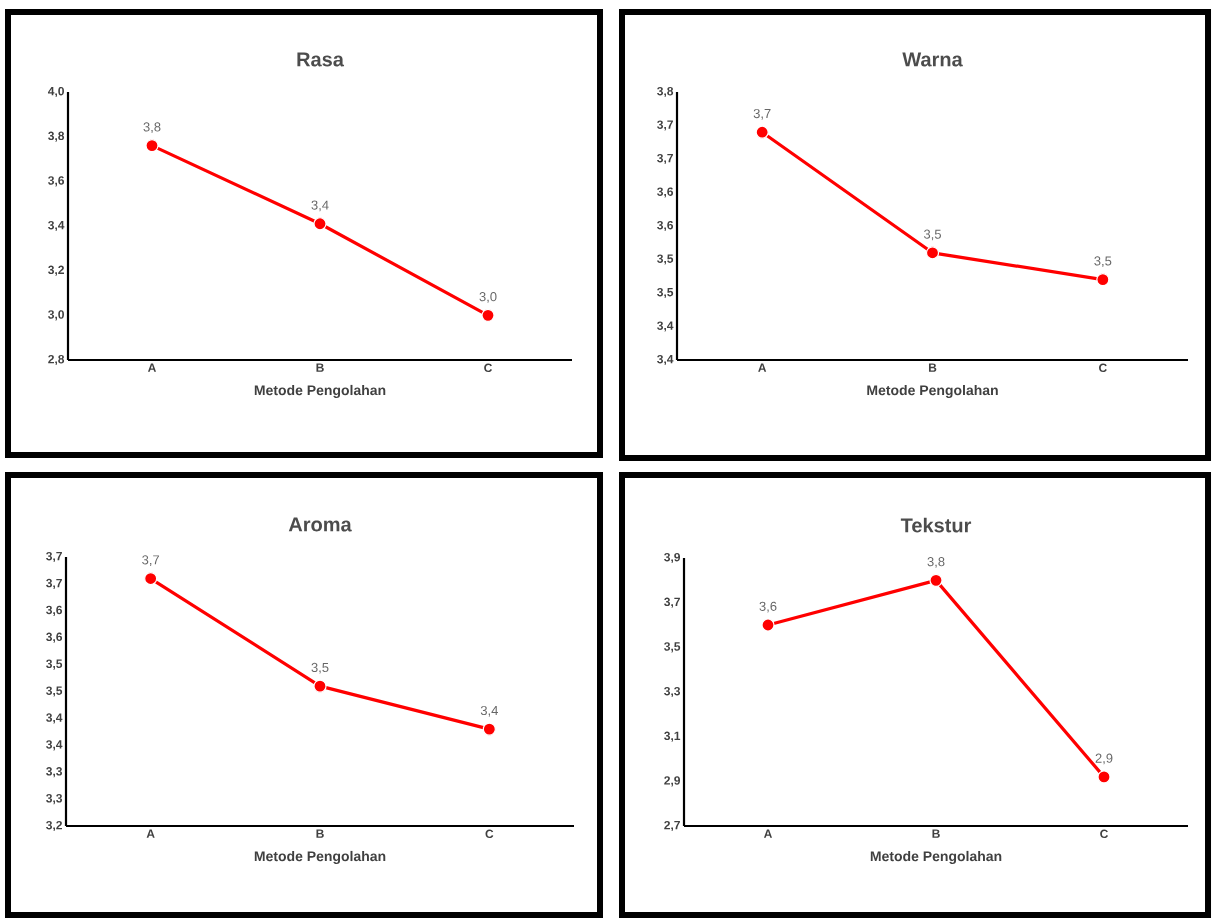 The height and width of the screenshot is (919, 1213). I want to click on chart-title: Tekstur, so click(936, 525).